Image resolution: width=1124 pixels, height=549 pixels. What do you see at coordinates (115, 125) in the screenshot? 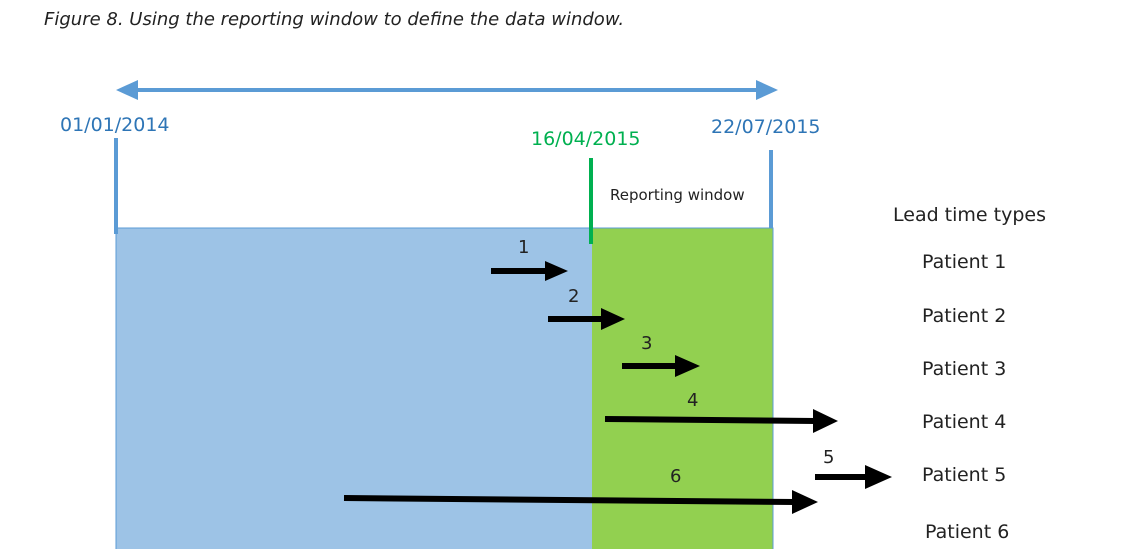
I see `start-date-label: 01/01/2014` at bounding box center [115, 125].